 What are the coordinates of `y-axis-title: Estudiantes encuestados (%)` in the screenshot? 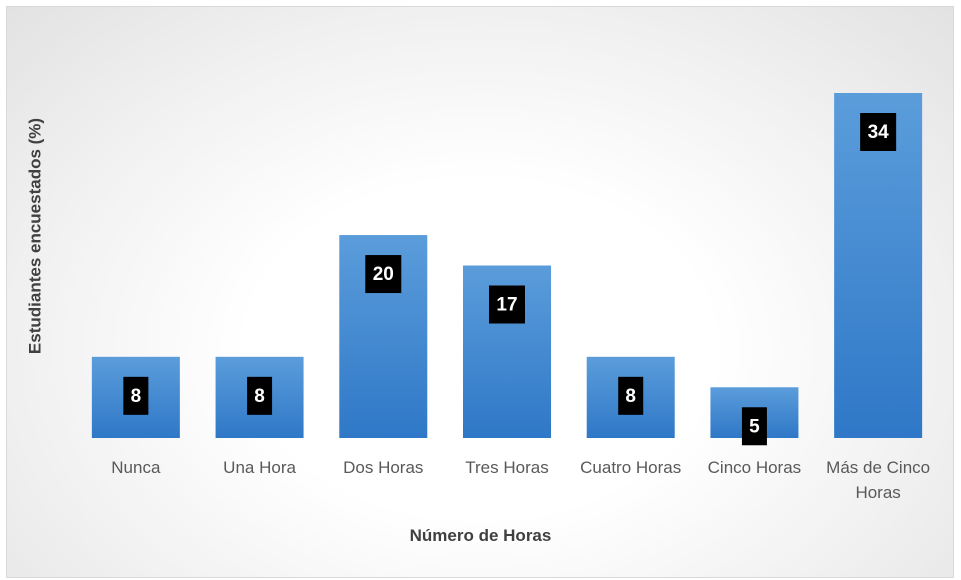 It's located at (34, 236).